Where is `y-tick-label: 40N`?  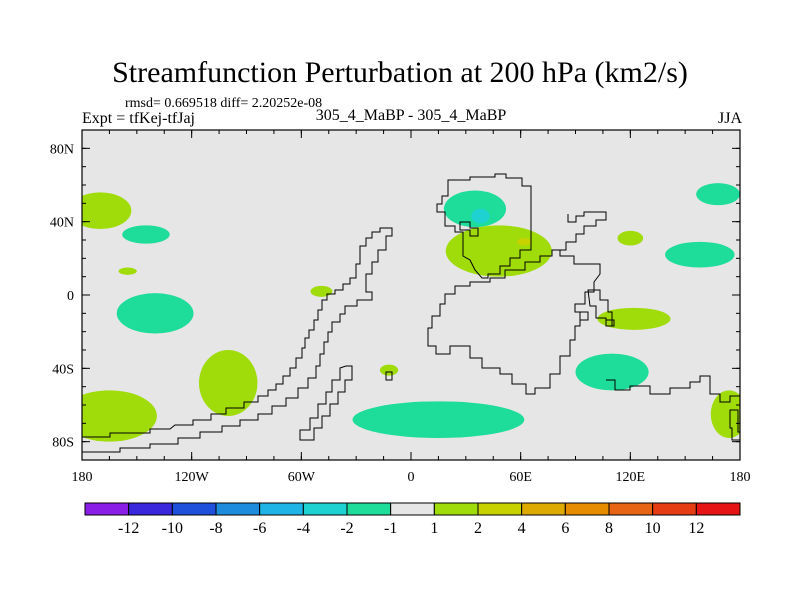 y-tick-label: 40N is located at coordinates (62, 223).